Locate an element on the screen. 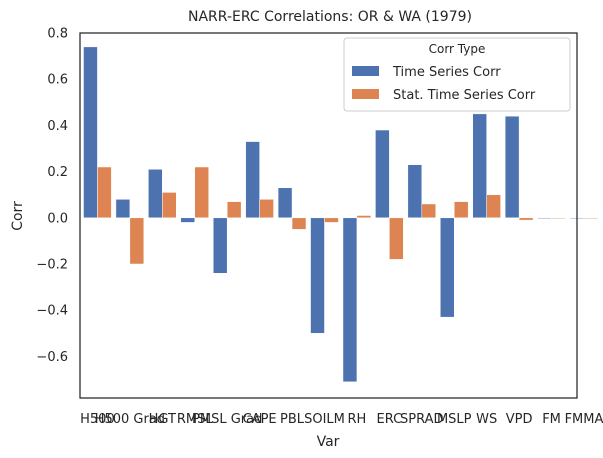 This screenshot has height=458, width=603. x-tick-label-10: SPRAD is located at coordinates (422, 419).